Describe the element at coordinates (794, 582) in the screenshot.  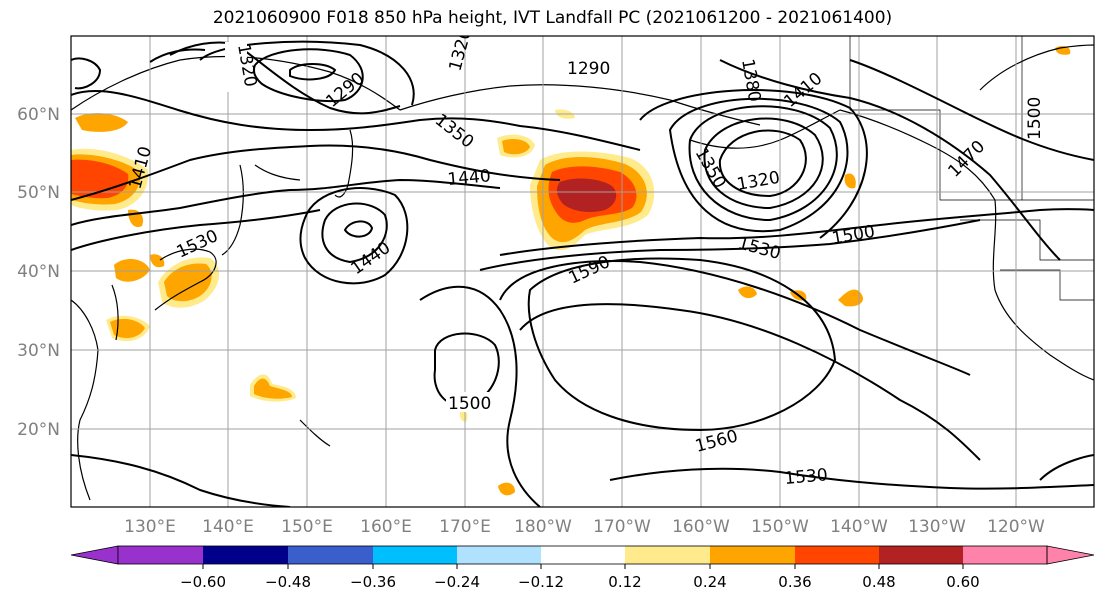
I see `colorbar-tick-label: 0.36` at that location.